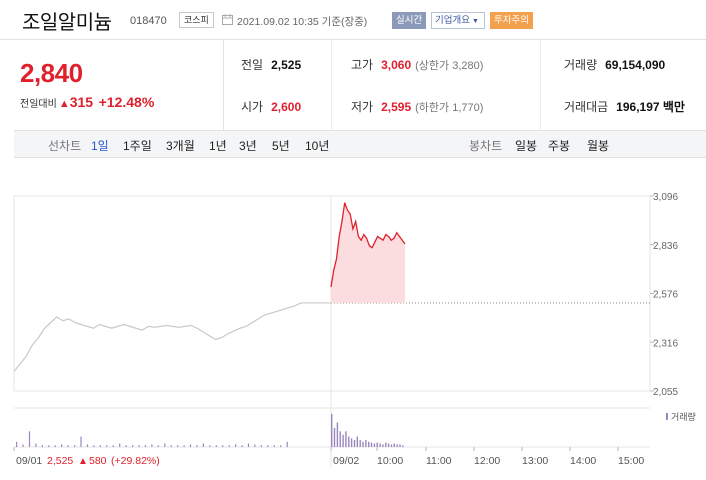 Image resolution: width=706 pixels, height=480 pixels. I want to click on stat-sub: (하한가 1,770), so click(449, 108).